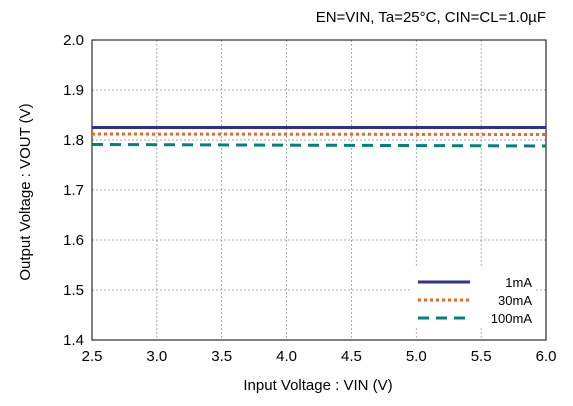 The width and height of the screenshot is (573, 406). I want to click on y-tick-label: 1.5, so click(73, 290).